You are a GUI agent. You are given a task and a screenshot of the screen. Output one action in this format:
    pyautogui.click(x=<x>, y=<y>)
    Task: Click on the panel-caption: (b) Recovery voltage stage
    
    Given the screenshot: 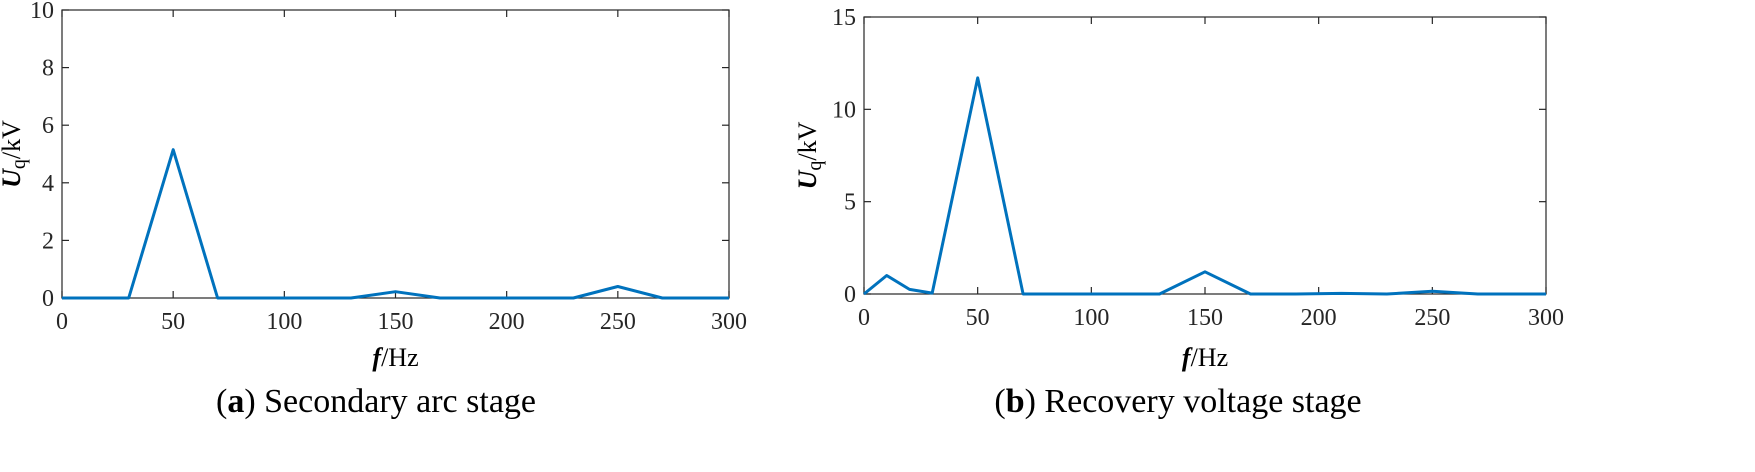 What is the action you would take?
    pyautogui.click(x=1177, y=401)
    